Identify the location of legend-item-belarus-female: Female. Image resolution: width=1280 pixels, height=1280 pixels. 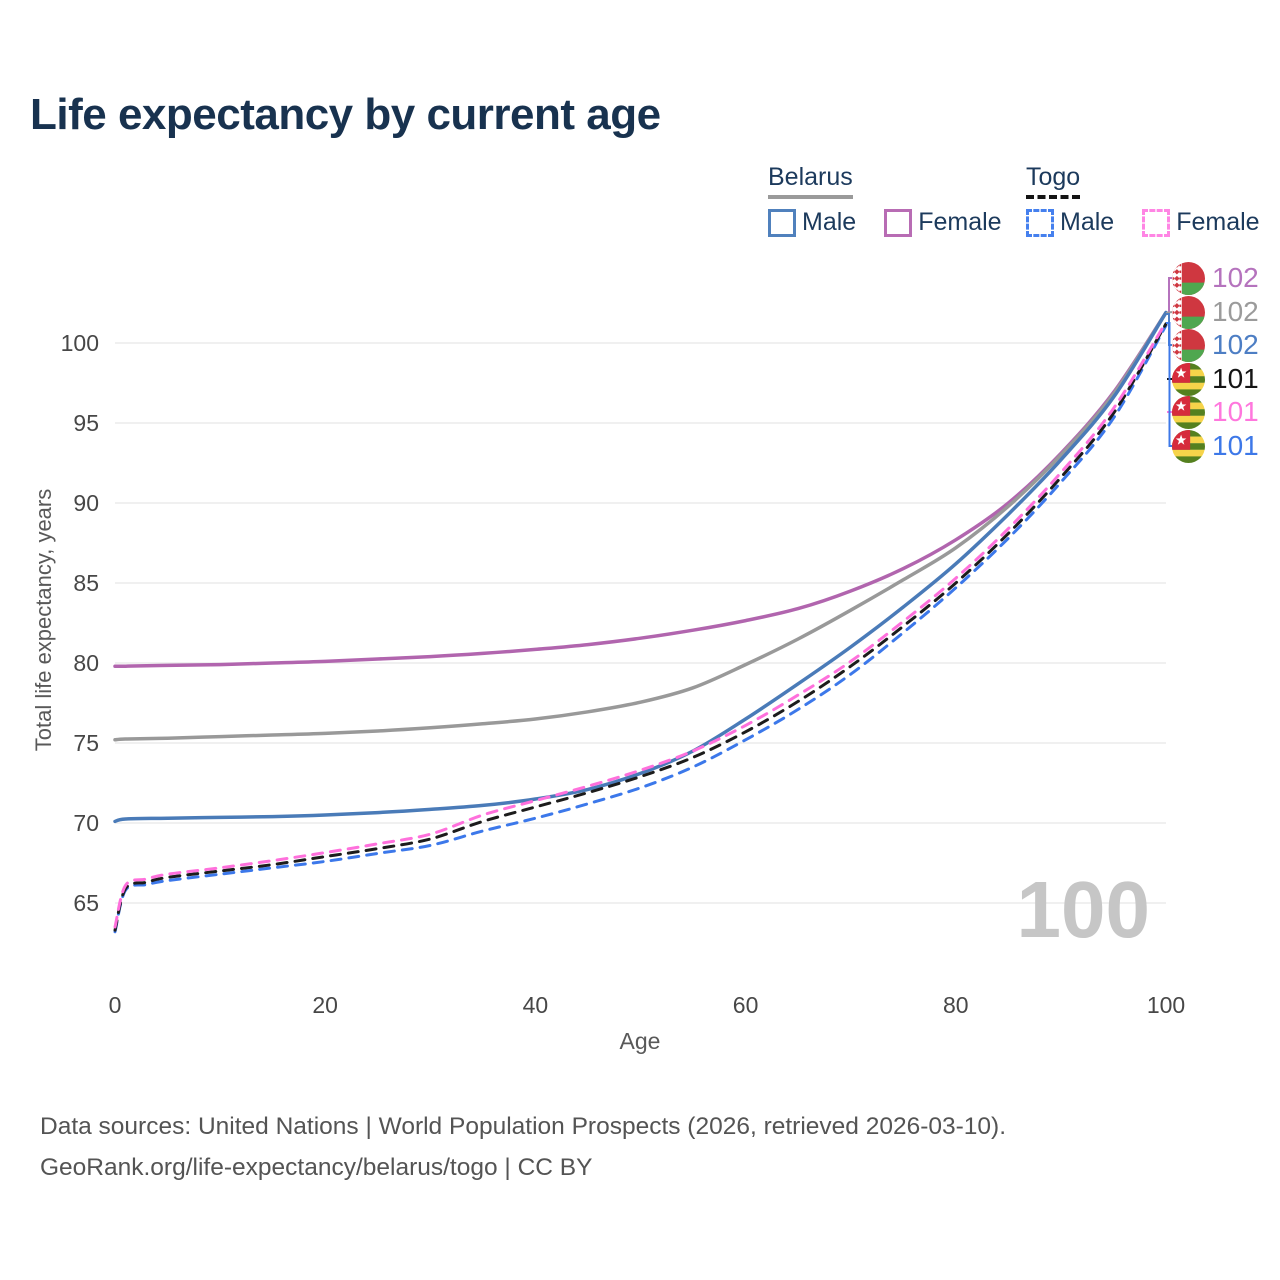
(943, 222).